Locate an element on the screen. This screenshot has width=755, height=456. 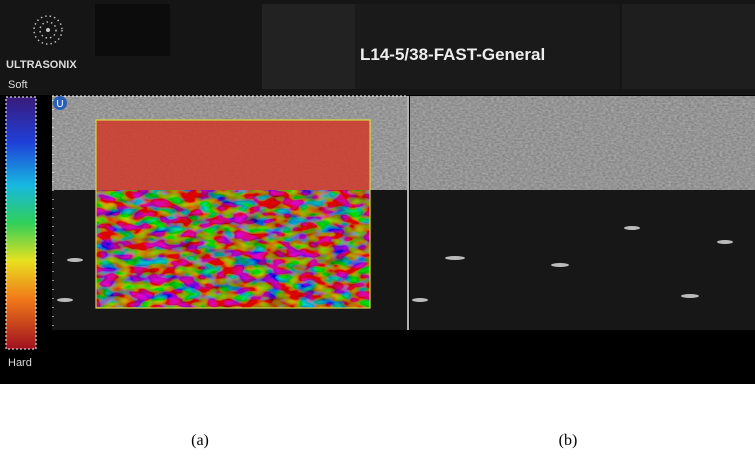
marker-icon is located at coordinates (60, 103).